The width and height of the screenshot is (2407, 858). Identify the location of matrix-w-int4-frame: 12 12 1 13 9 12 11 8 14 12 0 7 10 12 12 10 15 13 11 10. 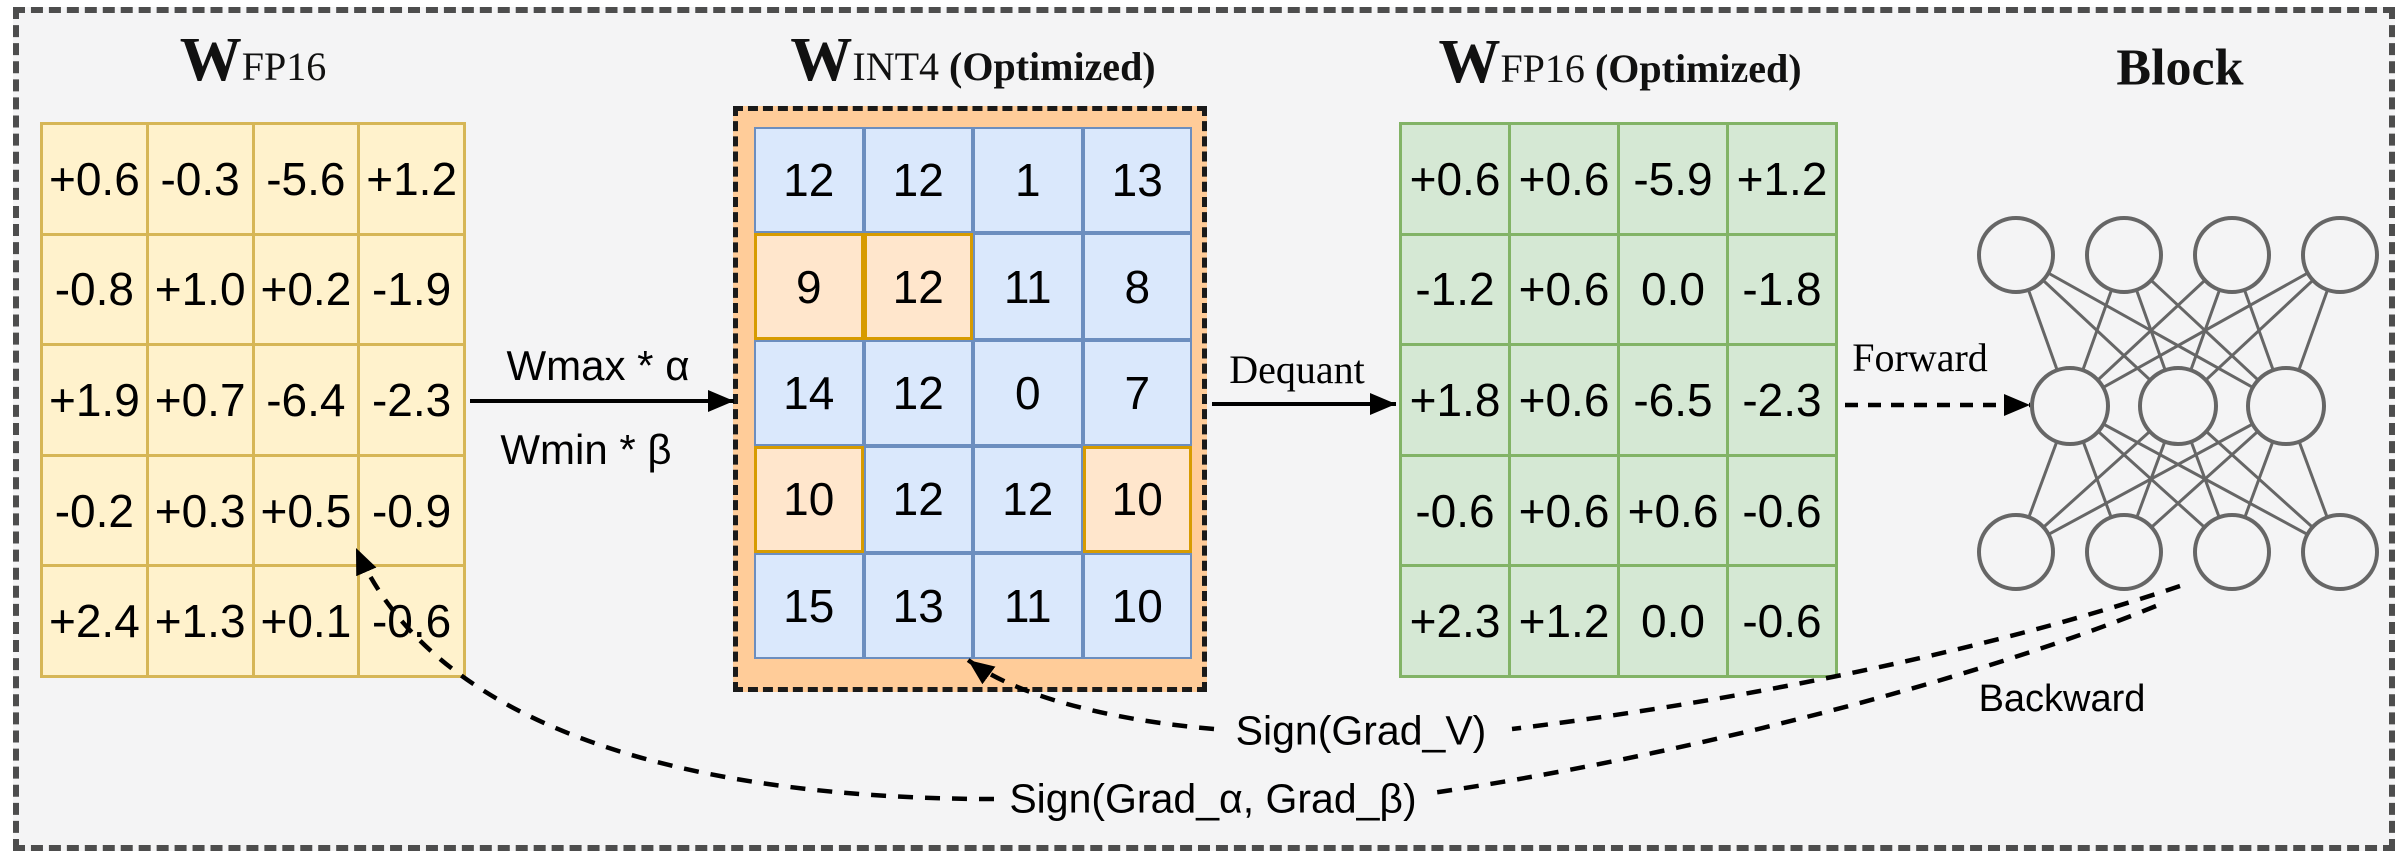
(970, 399).